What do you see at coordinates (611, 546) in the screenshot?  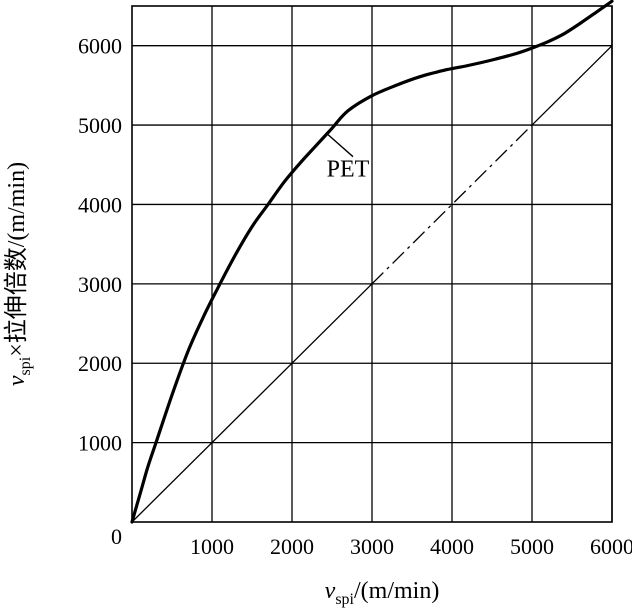 I see `x-tick-label-6: 6000` at bounding box center [611, 546].